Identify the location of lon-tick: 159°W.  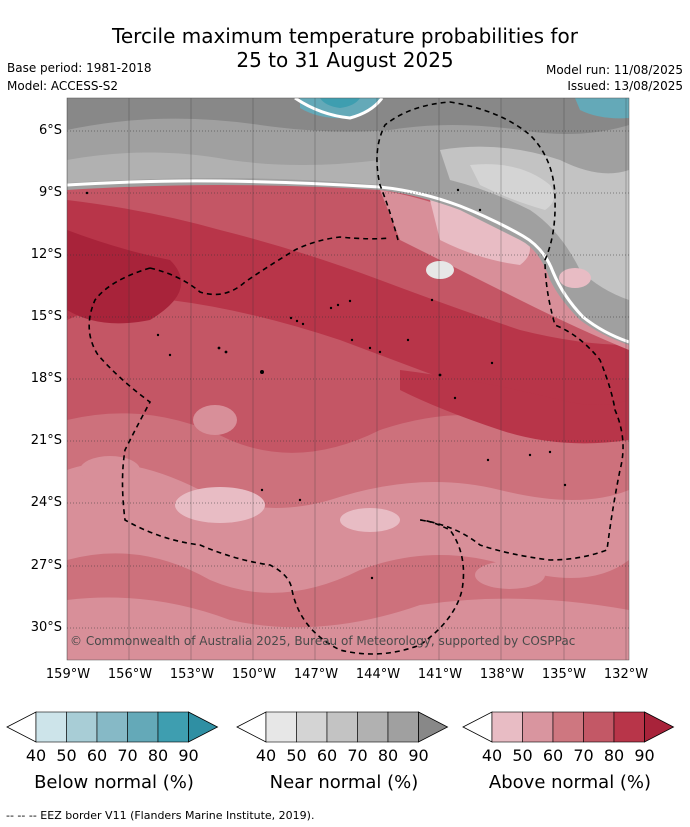
(68, 674).